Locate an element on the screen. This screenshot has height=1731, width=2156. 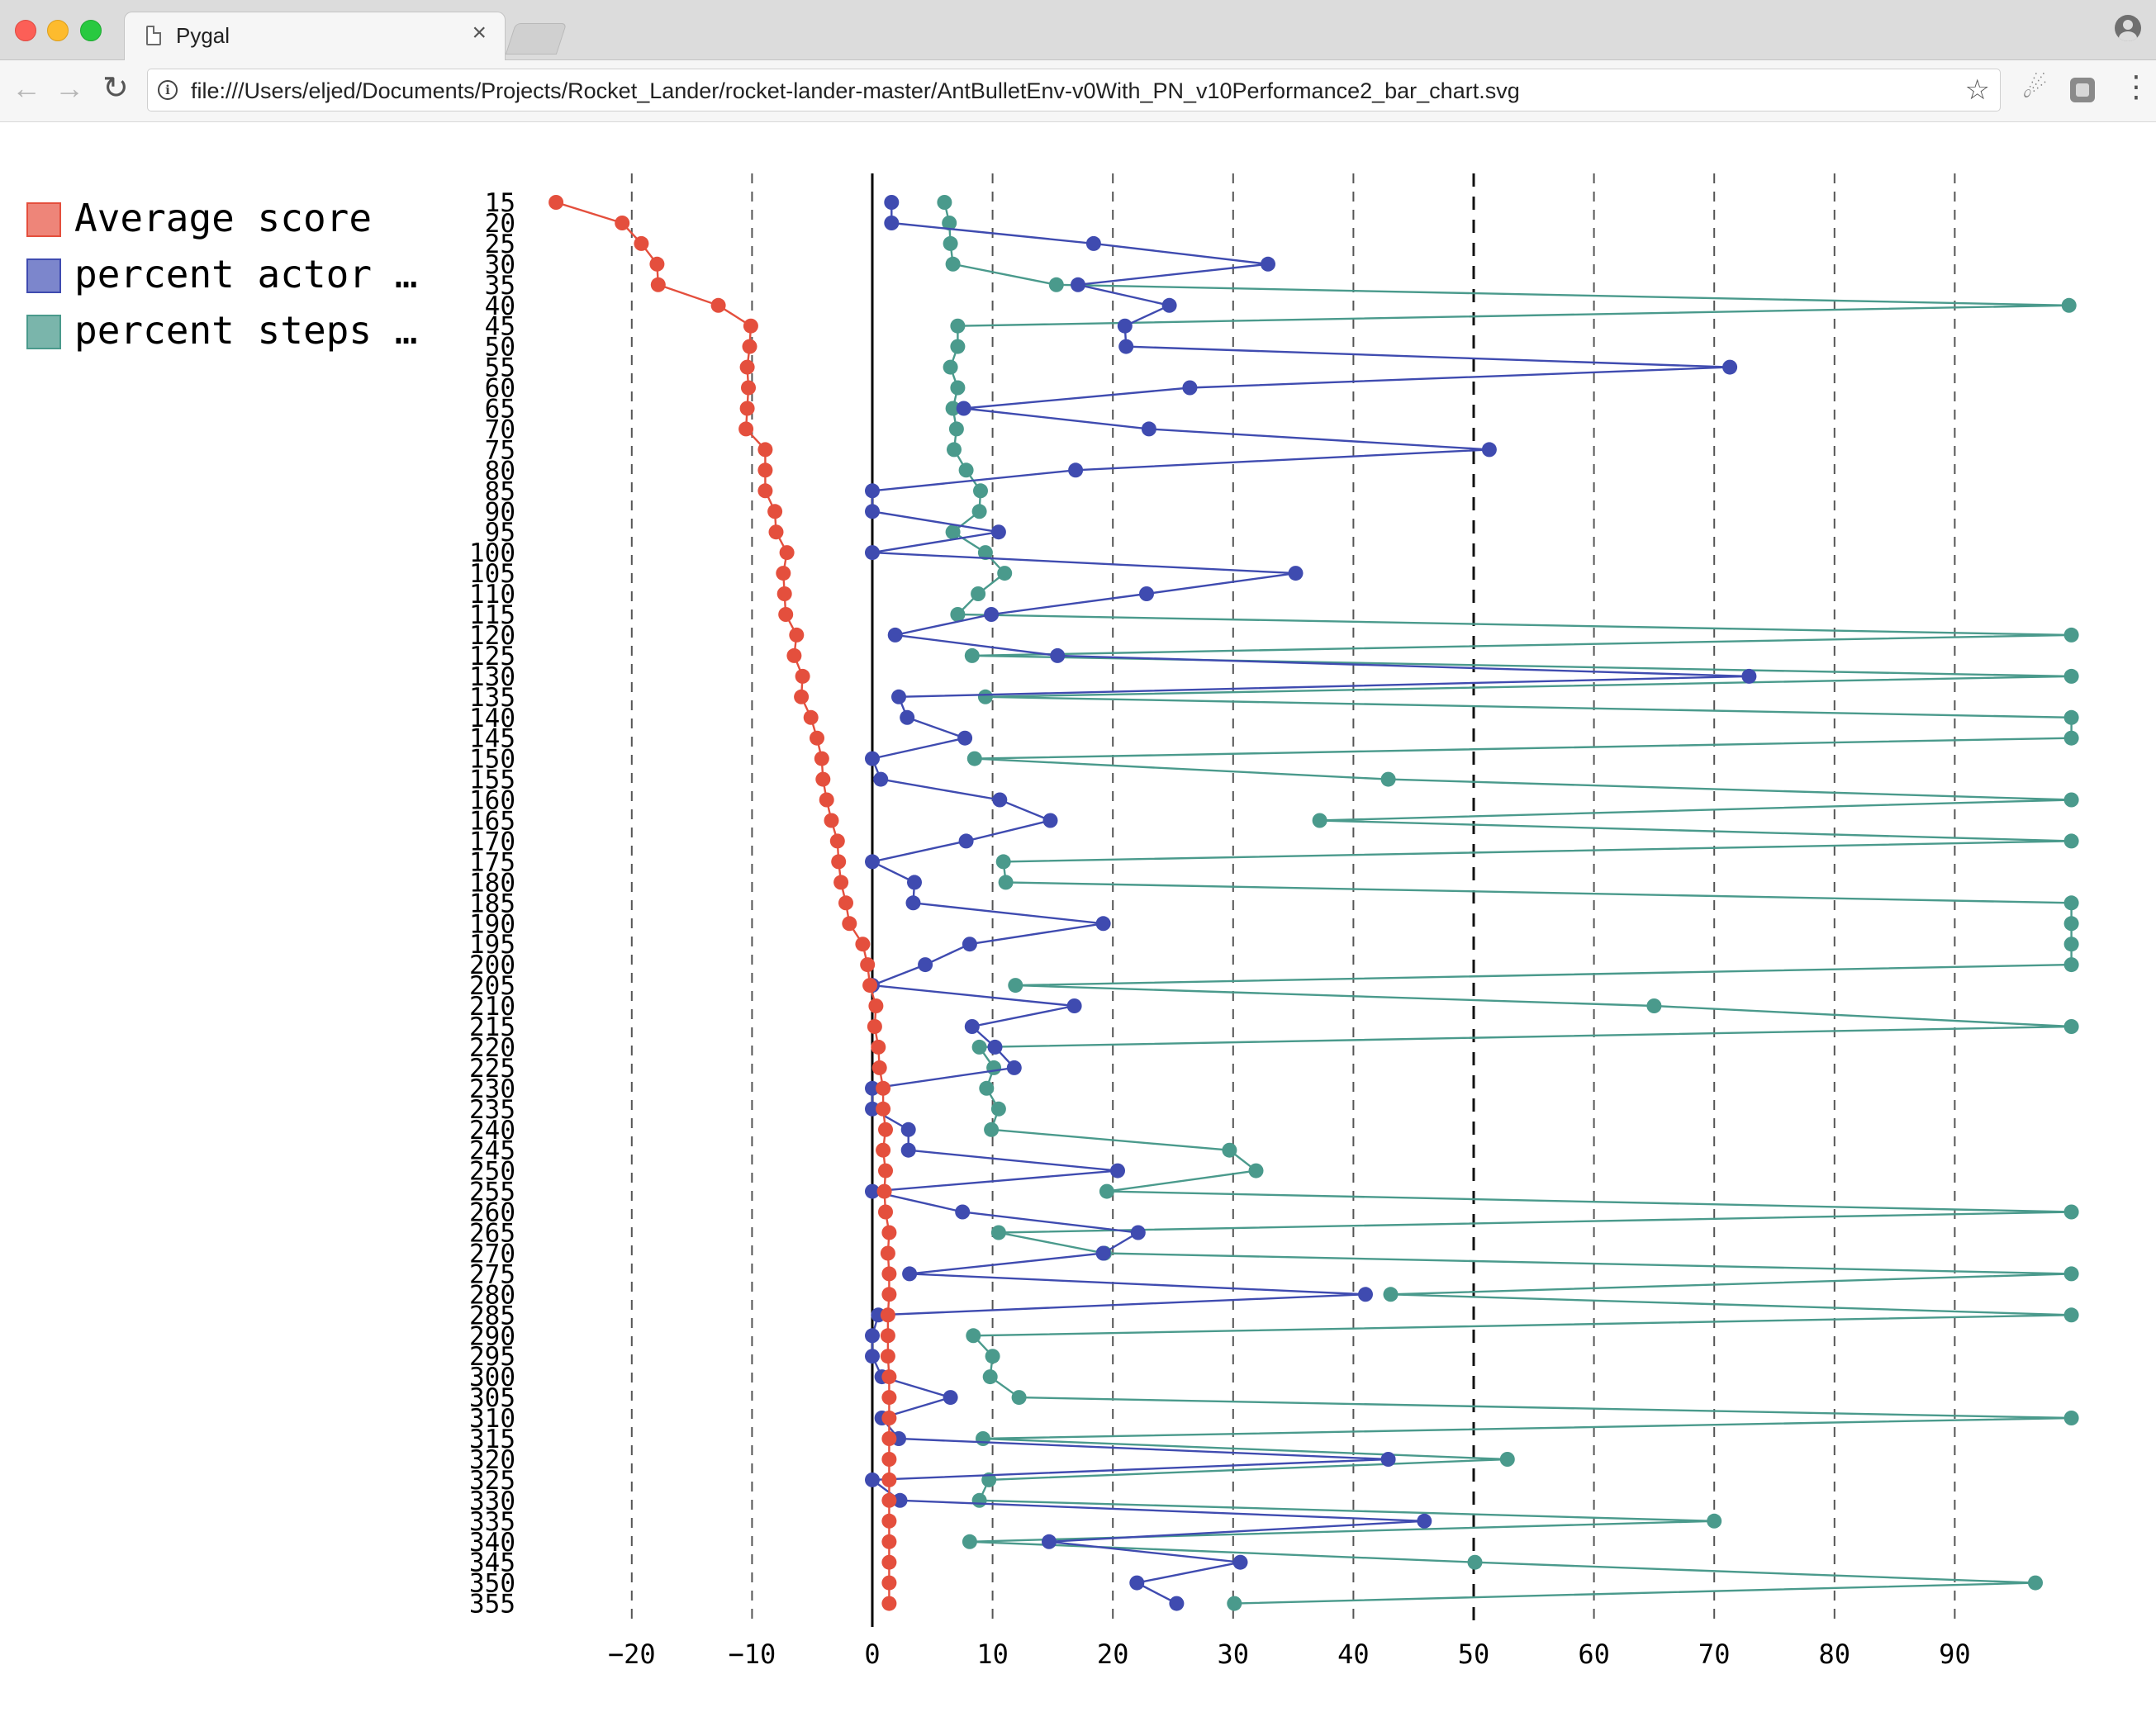
maximize-window-button is located at coordinates (91, 30).